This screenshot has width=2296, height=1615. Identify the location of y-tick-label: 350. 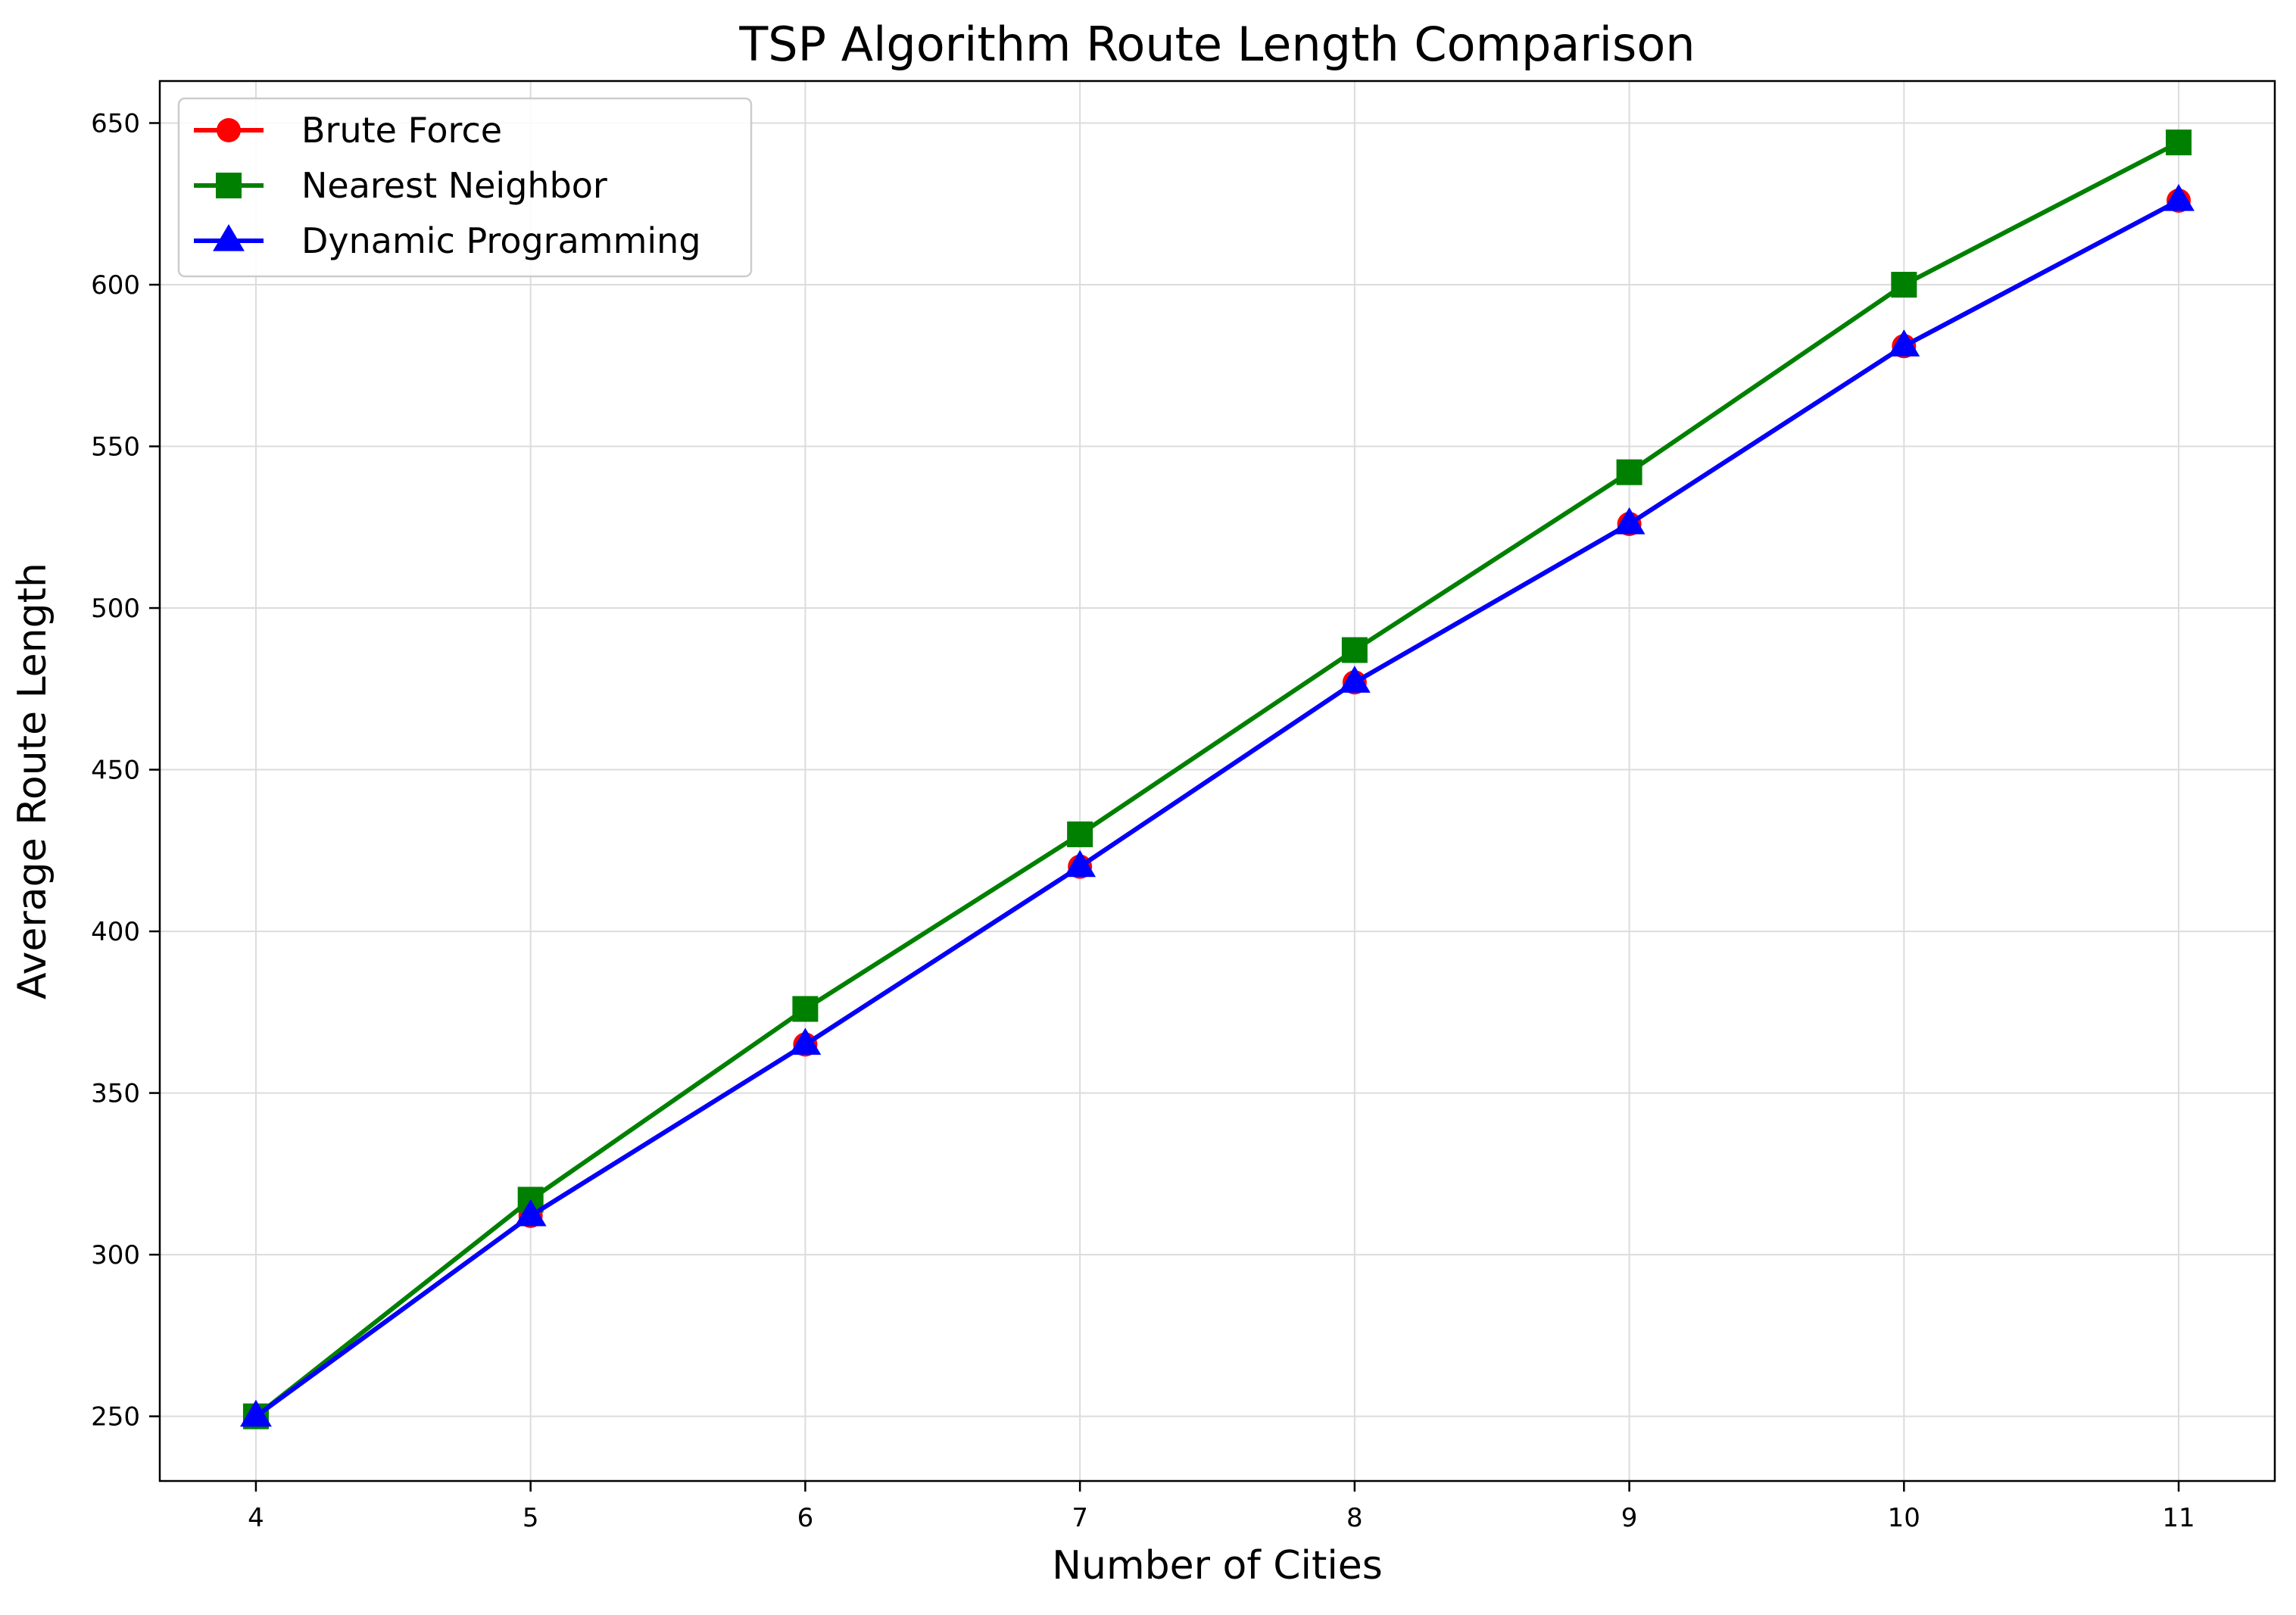
(116, 1094).